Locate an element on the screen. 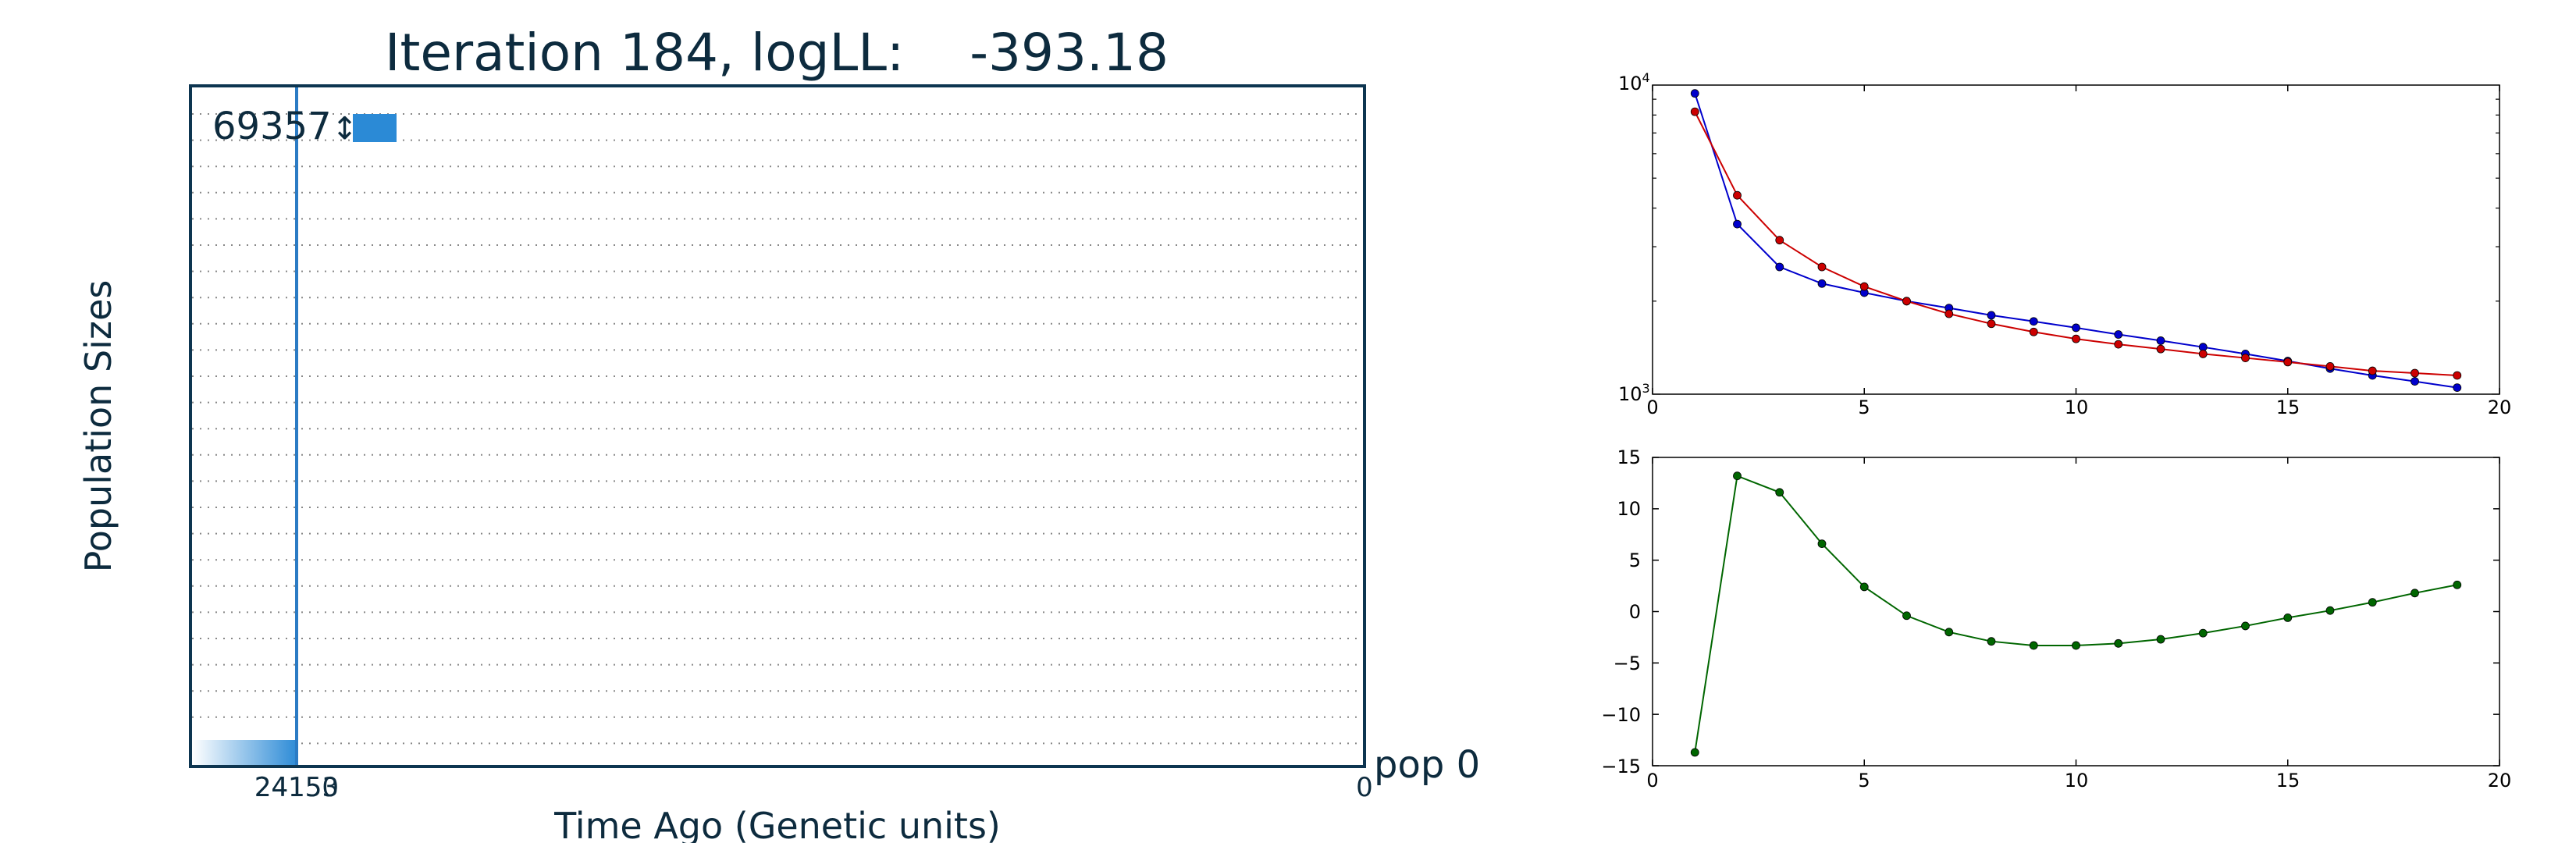 Image resolution: width=2576 pixels, height=843 pixels. lin-plot-frame is located at coordinates (2076, 612).